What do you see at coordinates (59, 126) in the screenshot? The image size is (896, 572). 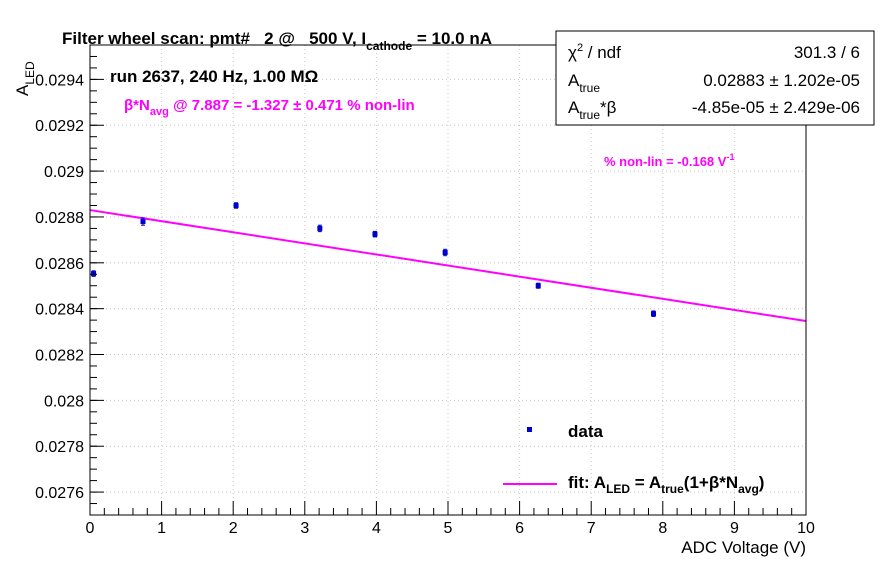 I see `y-tick-label: 0.0292` at bounding box center [59, 126].